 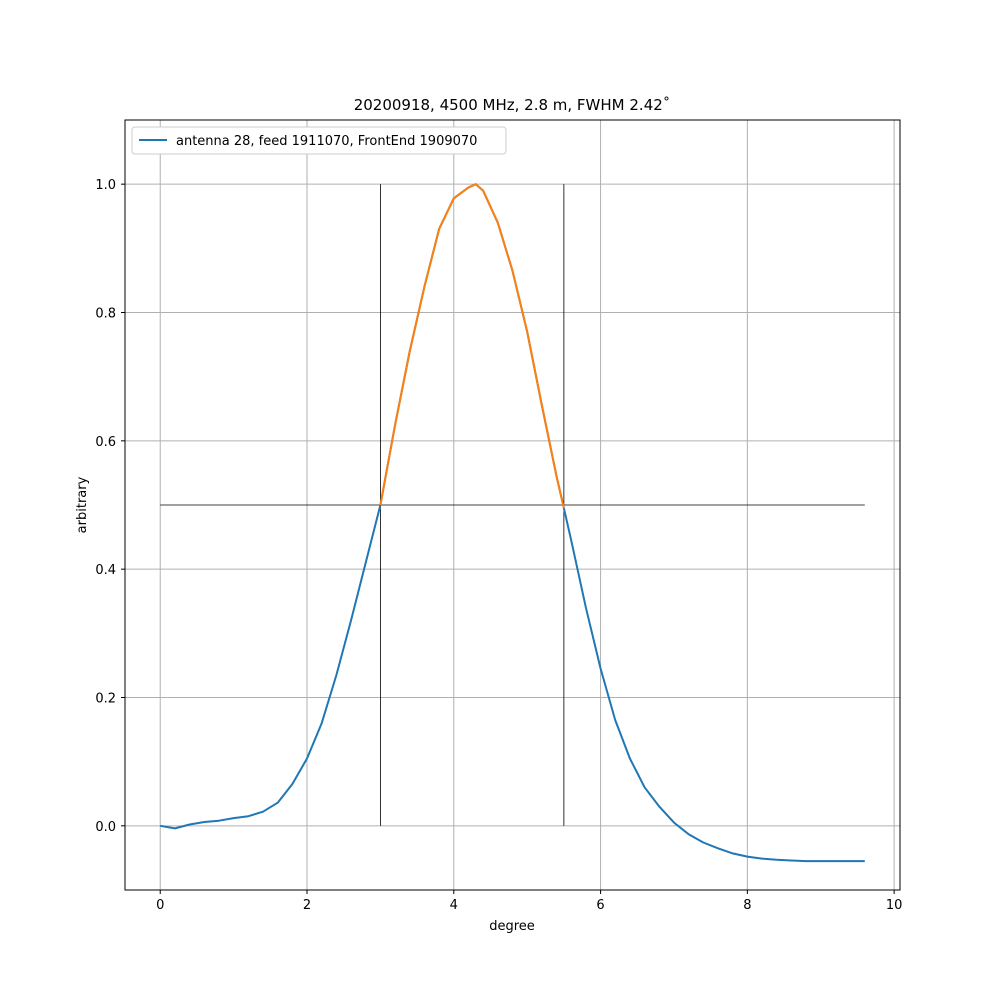 I want to click on x-tick-label: 0, so click(x=160, y=905).